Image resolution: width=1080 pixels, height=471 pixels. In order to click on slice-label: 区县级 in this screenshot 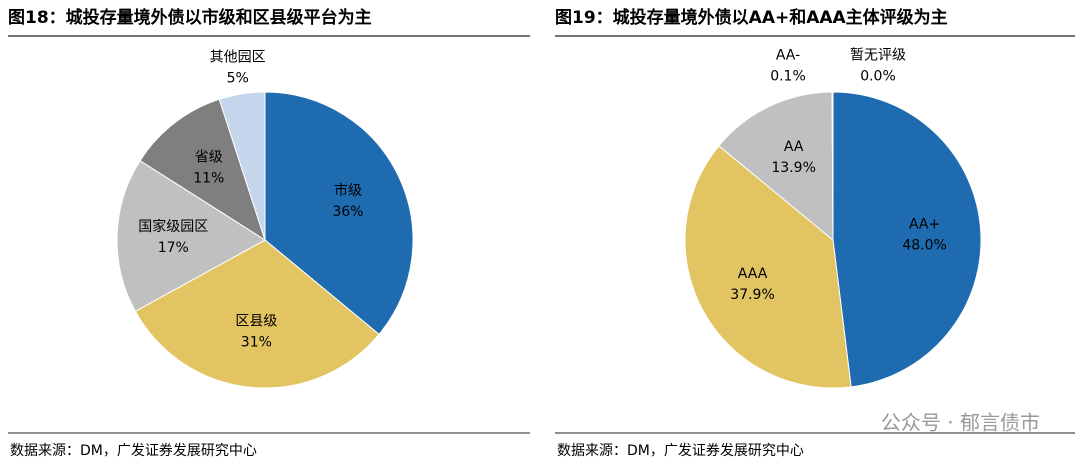, I will do `click(256, 321)`.